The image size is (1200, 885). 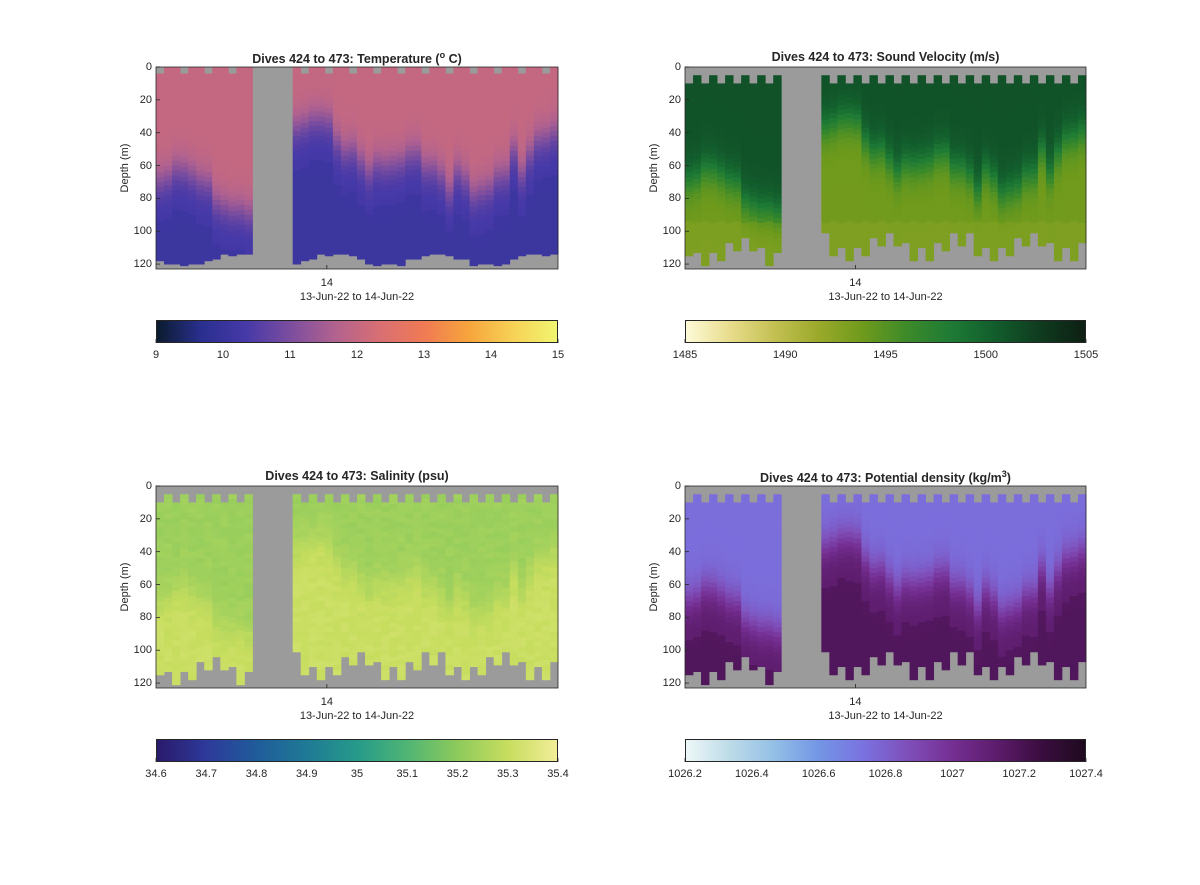 What do you see at coordinates (885, 57) in the screenshot?
I see `chart-title-text: Dives 424 to 473: Sound Velocity (m/s)` at bounding box center [885, 57].